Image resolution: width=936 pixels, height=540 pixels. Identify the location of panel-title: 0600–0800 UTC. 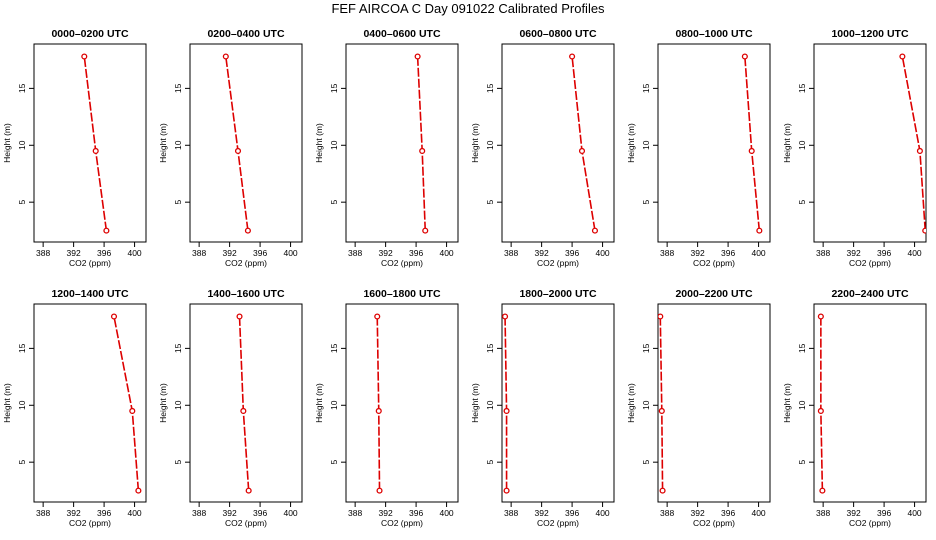
(557, 34).